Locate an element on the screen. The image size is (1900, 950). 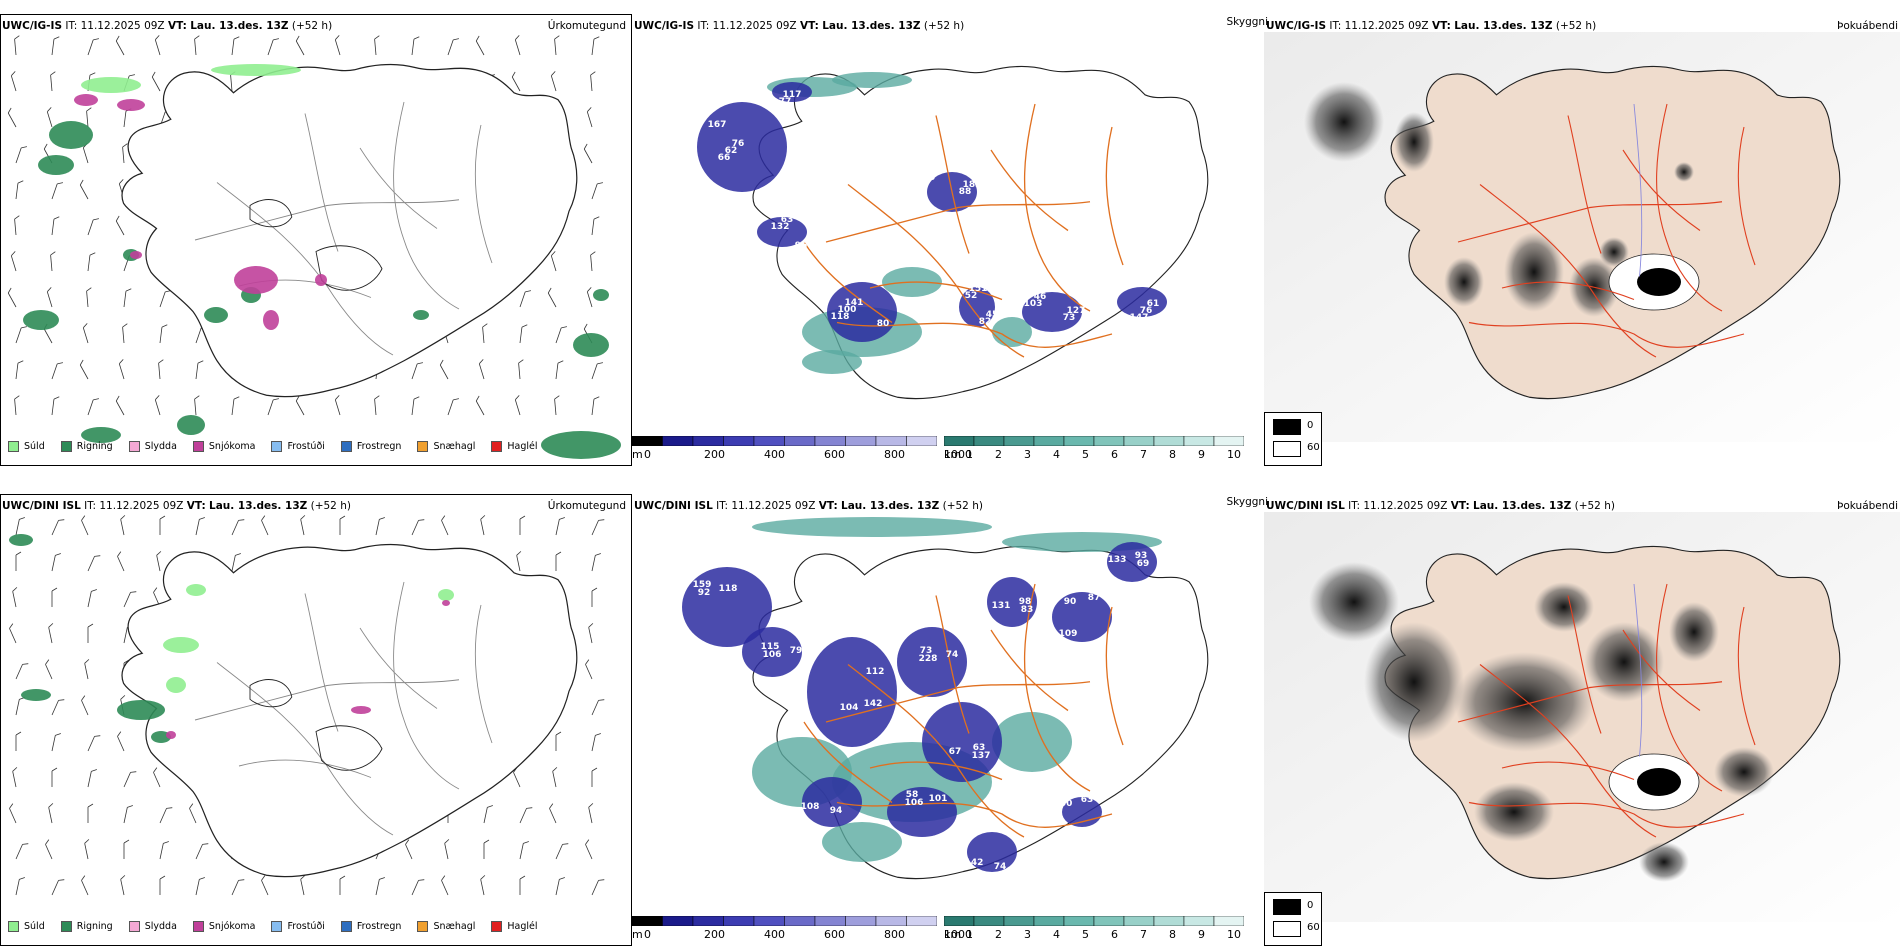
cloudbase-tick: 600 is located at coordinates (834, 454).